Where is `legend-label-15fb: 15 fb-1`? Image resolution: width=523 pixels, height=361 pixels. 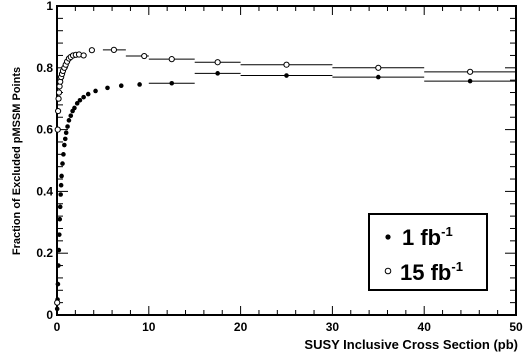 legend-label-15fb: 15 fb-1 is located at coordinates (431, 272).